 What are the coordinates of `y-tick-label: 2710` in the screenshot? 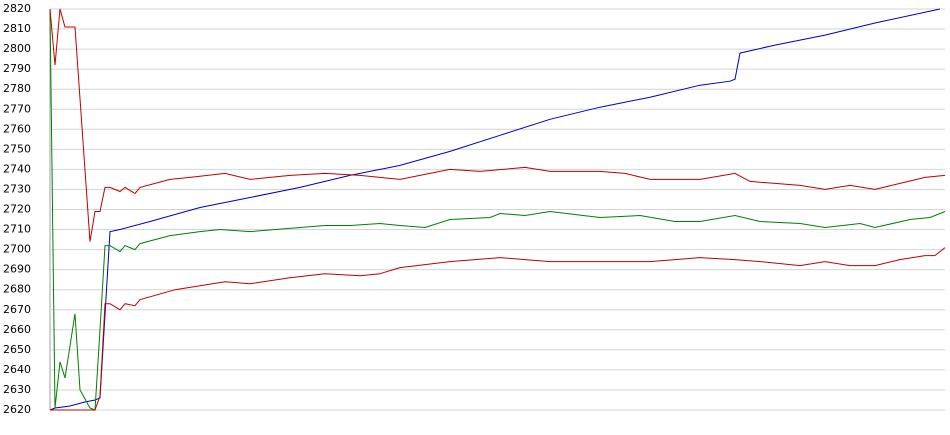 It's located at (17, 229).